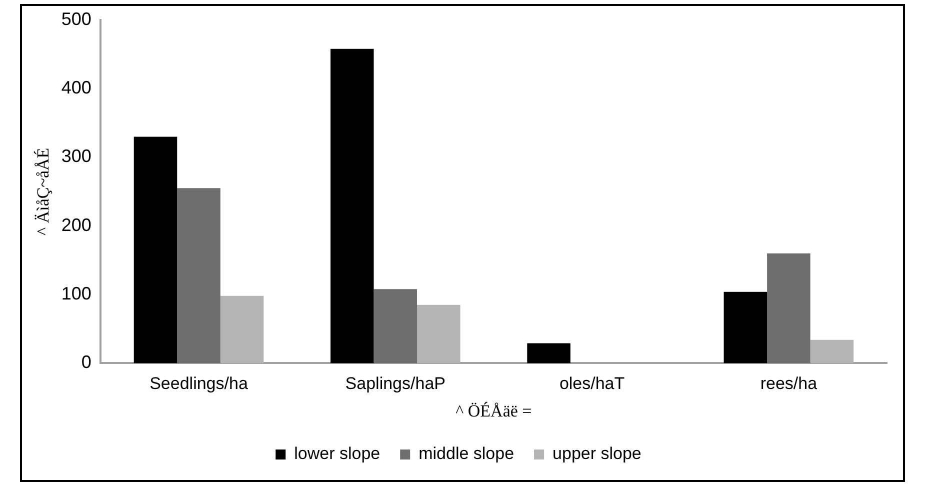  What do you see at coordinates (395, 384) in the screenshot?
I see `x-tick-label: Saplings/haP` at bounding box center [395, 384].